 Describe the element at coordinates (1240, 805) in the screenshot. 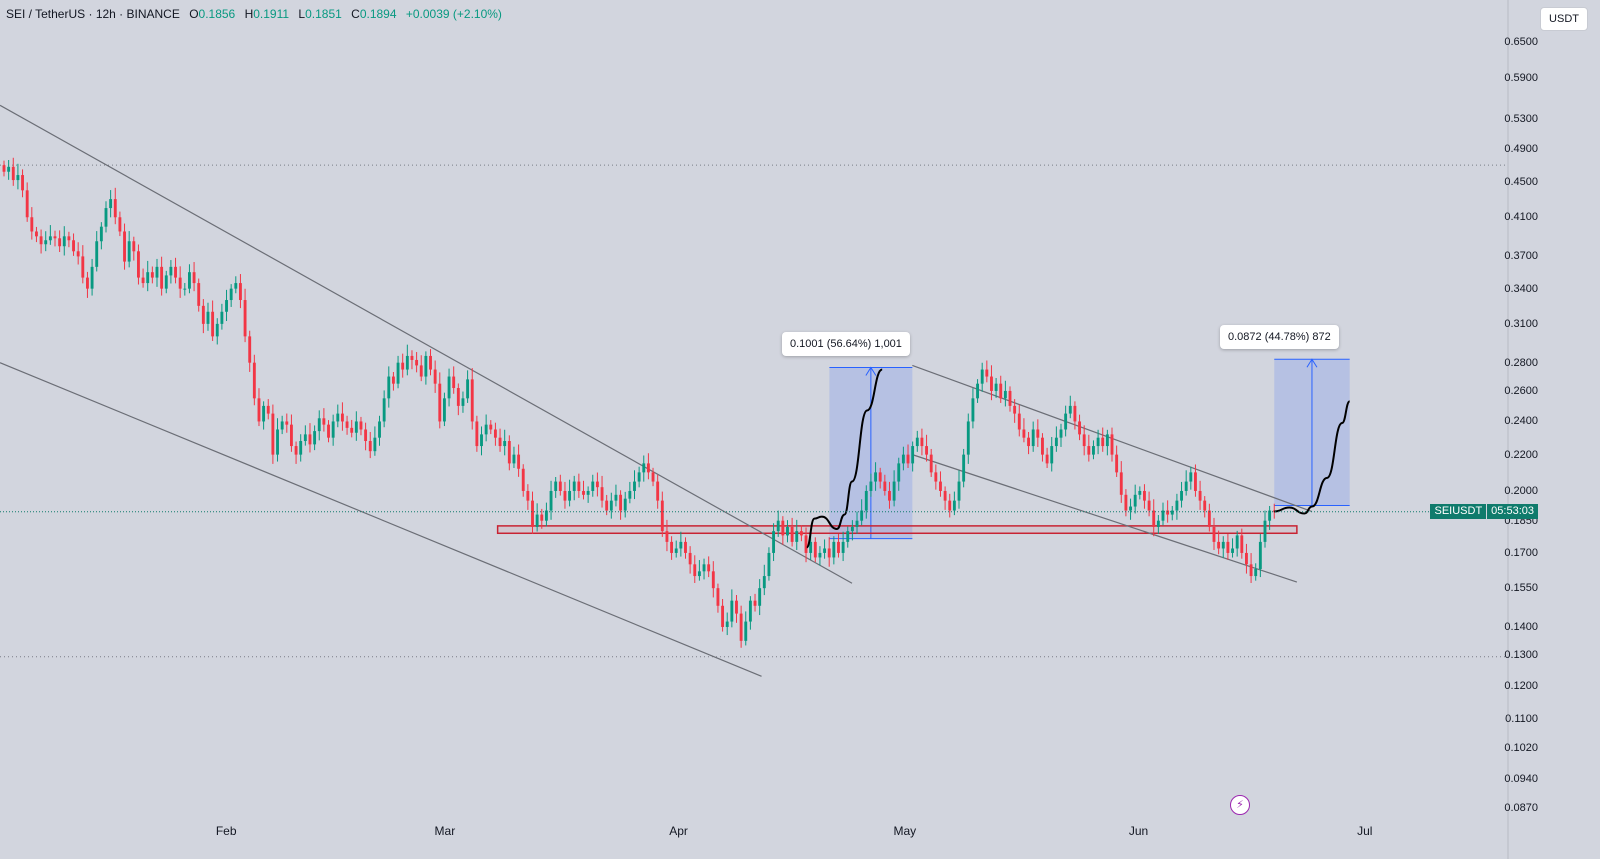

I see `flash-icon: ⚡` at that location.